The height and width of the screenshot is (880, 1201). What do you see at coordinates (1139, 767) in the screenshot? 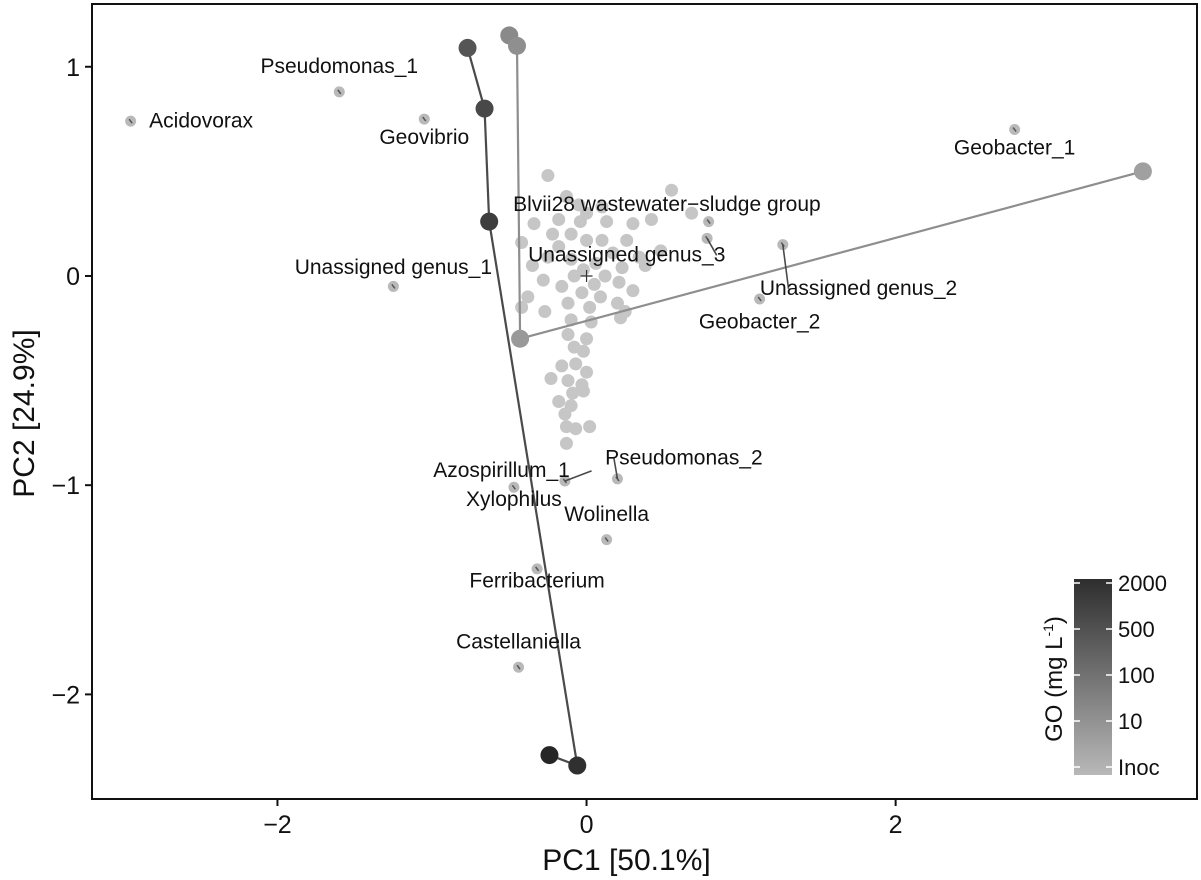
I see `legend-label: Inoc` at bounding box center [1139, 767].